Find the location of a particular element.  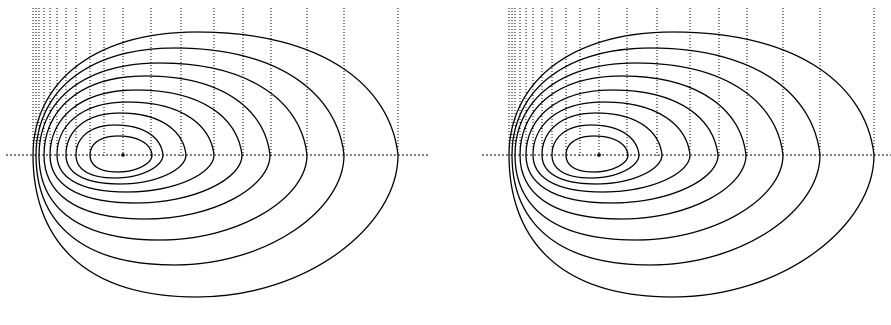

center-point-icon-left is located at coordinates (123, 155).